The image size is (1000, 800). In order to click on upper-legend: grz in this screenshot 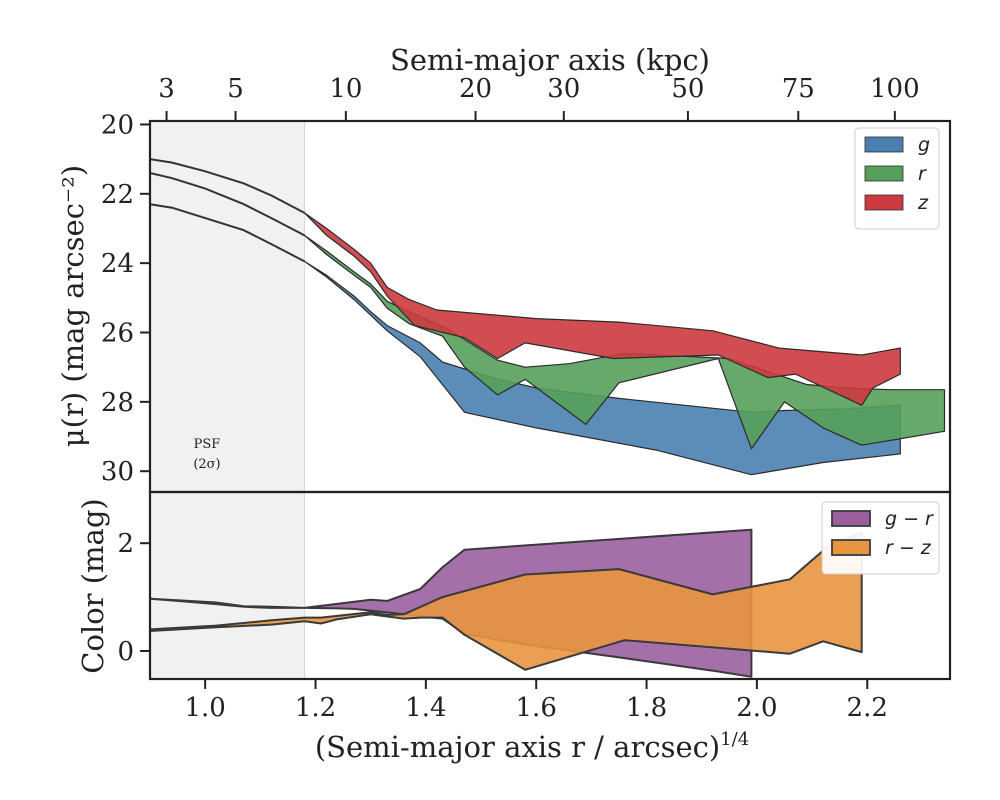, I will do `click(897, 178)`.